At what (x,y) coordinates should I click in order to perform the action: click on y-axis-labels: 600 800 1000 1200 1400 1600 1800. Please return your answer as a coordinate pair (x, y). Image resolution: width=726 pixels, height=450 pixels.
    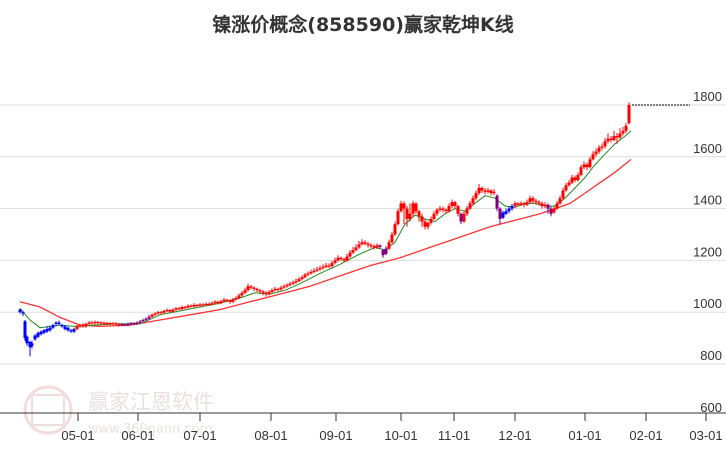
    Looking at the image, I should click on (707, 252).